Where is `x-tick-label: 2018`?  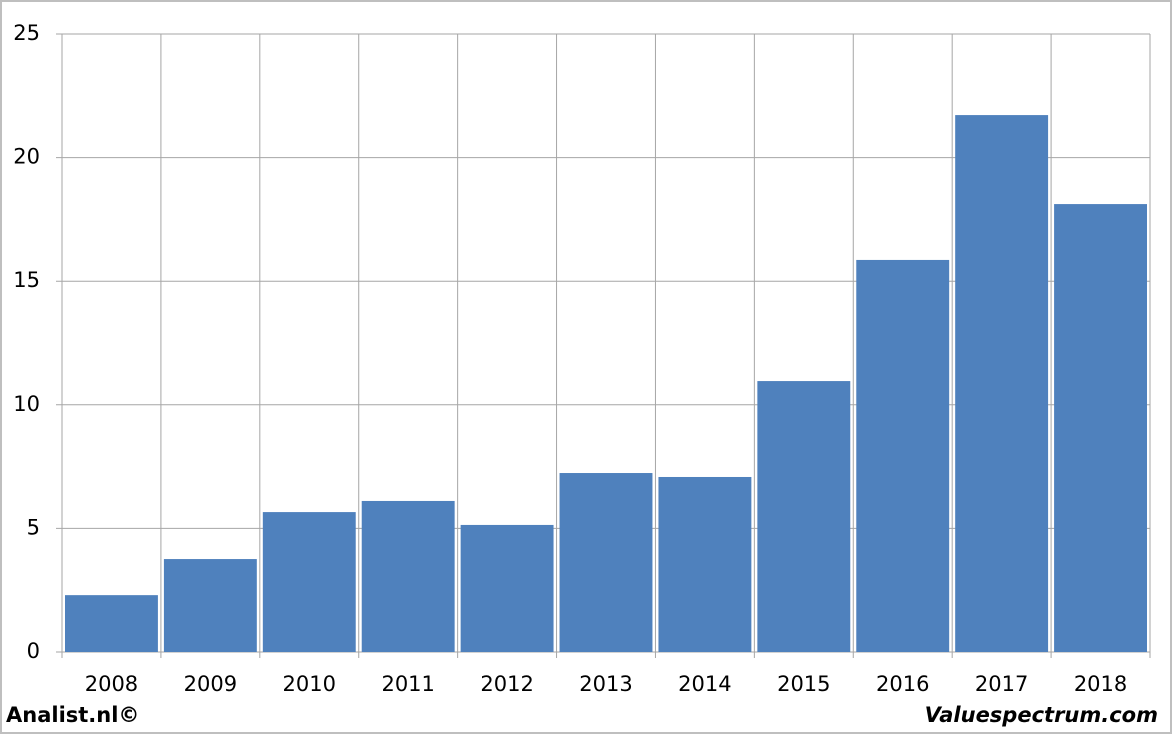
x-tick-label: 2018 is located at coordinates (1100, 684).